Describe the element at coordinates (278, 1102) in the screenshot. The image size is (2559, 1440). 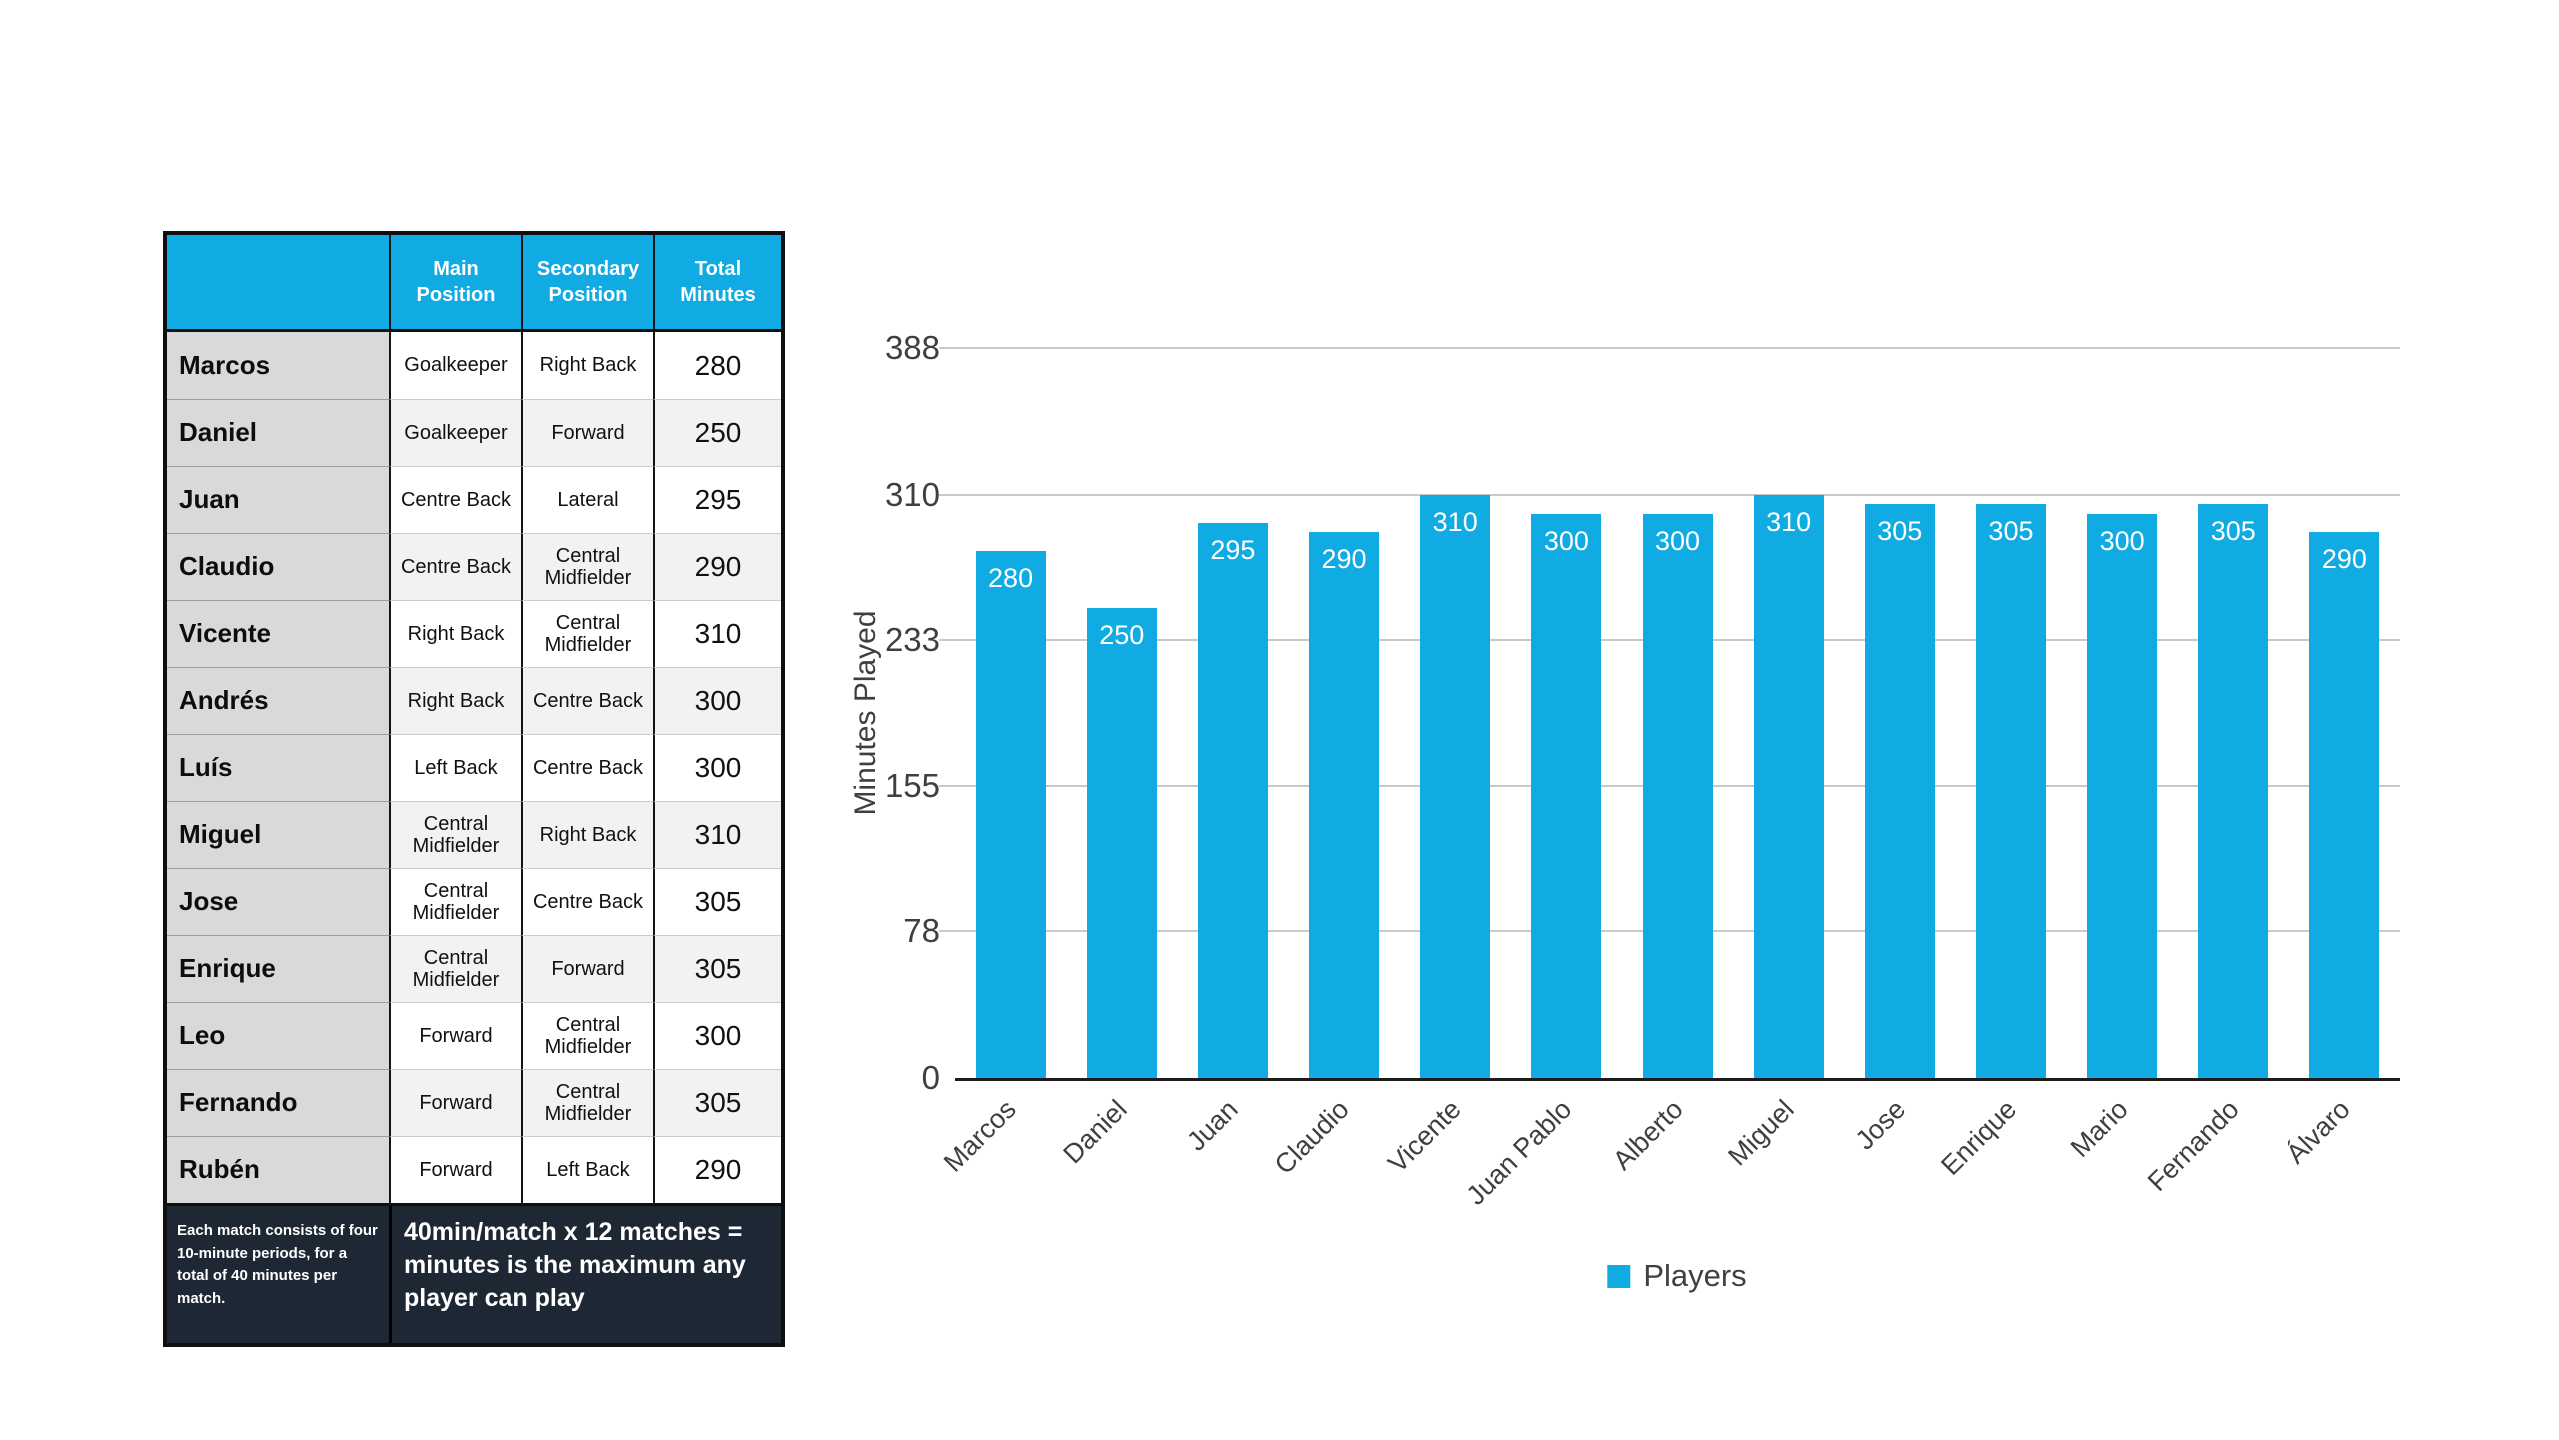
I see `name-cell: Fernando` at that location.